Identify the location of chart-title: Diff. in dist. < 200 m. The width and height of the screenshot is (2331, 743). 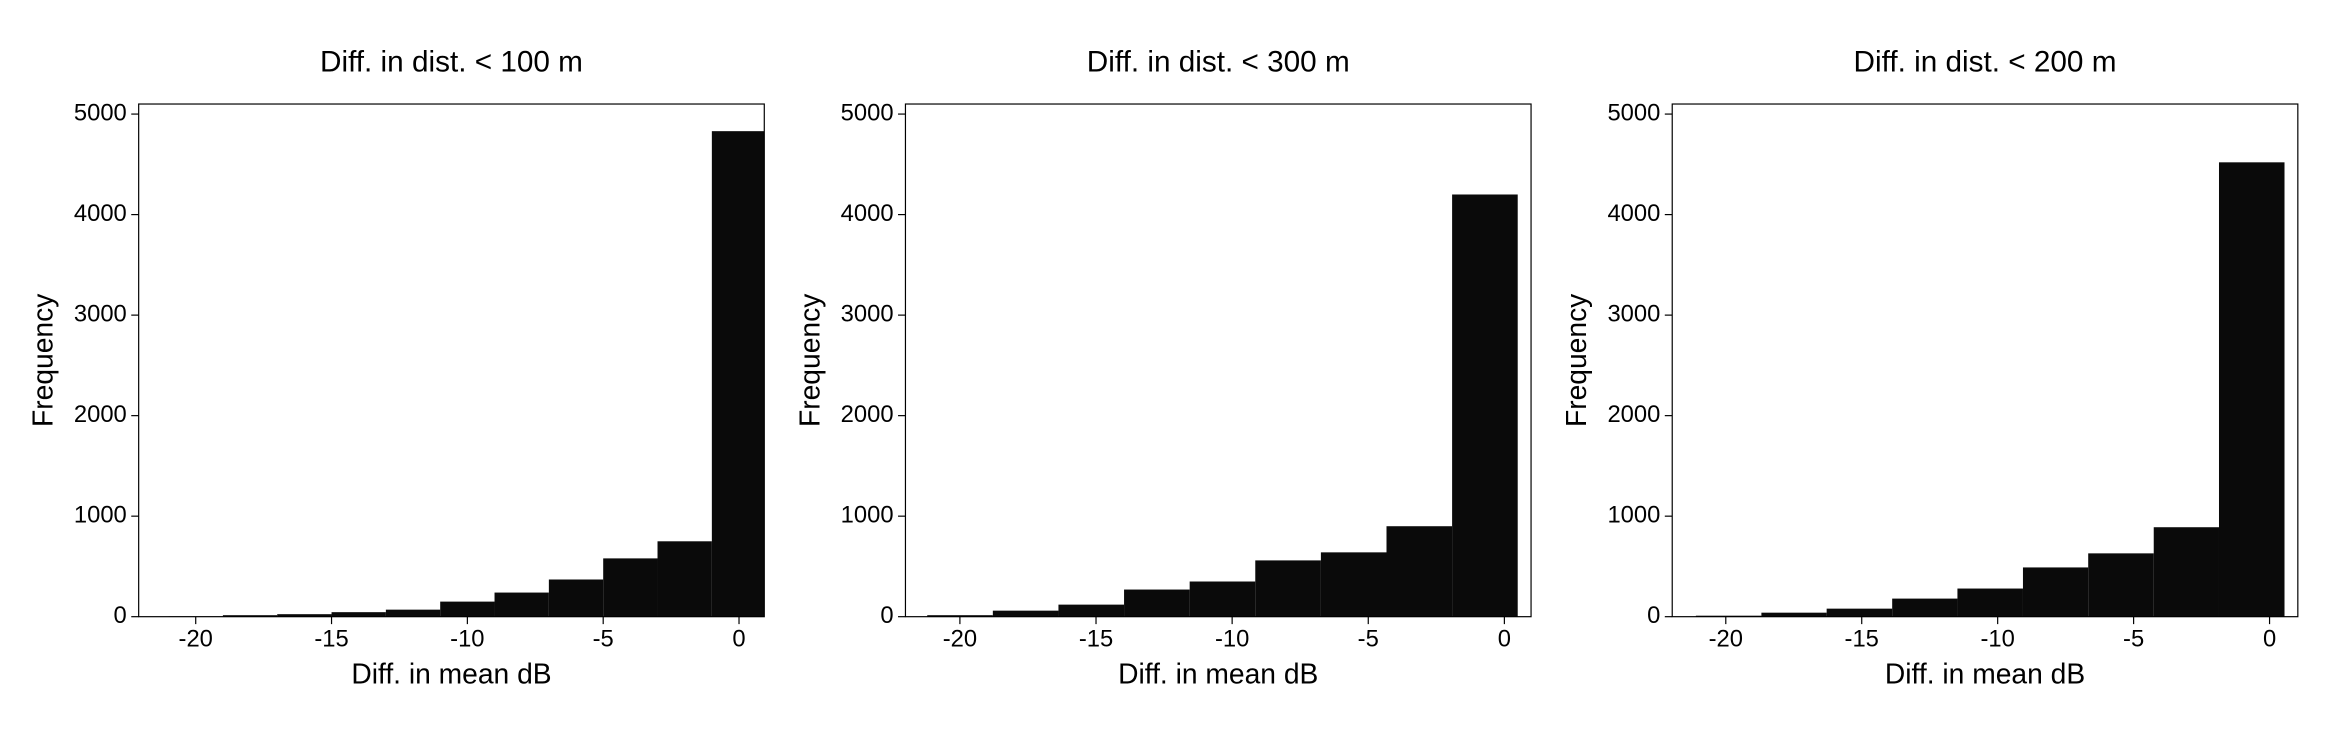
(1985, 62).